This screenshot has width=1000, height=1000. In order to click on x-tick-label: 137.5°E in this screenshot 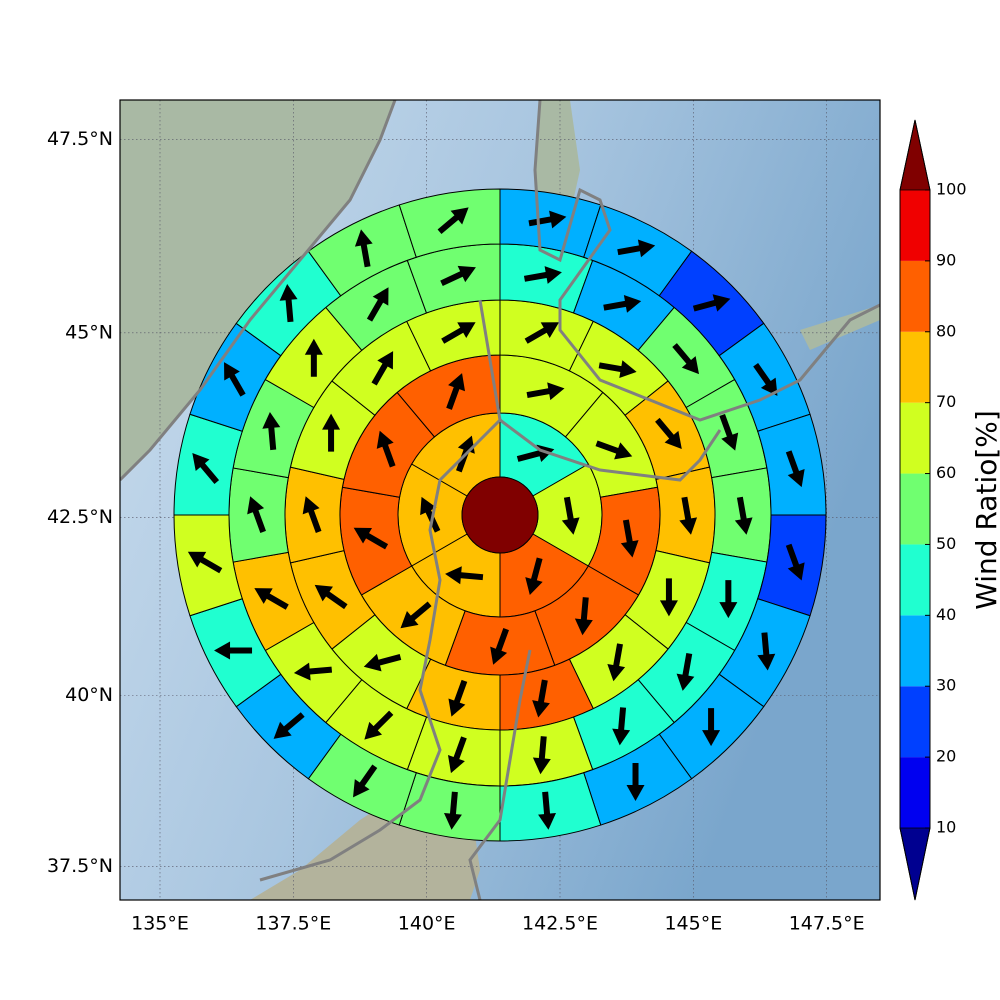, I will do `click(293, 924)`.